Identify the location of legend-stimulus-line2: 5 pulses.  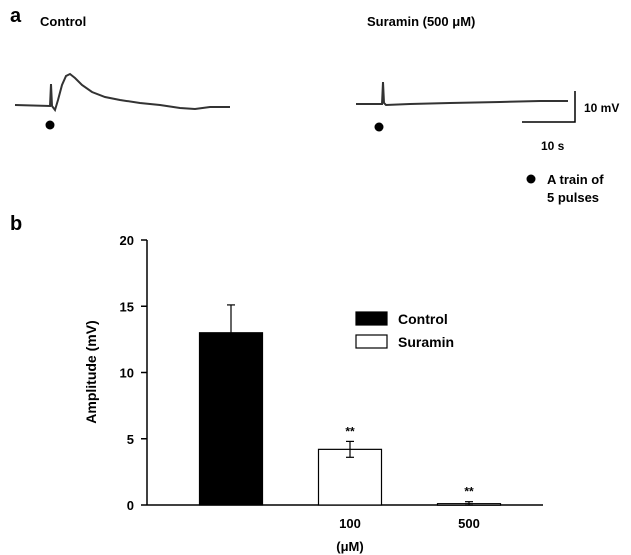
(573, 197).